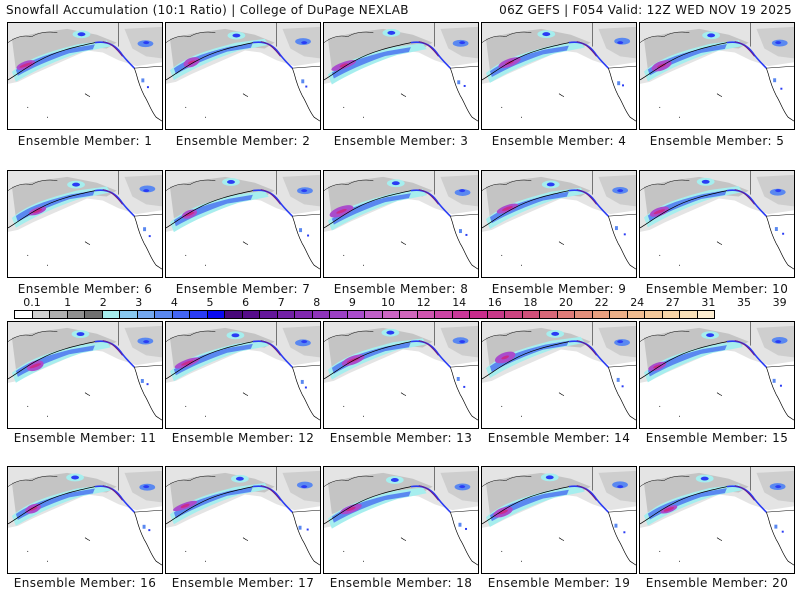  I want to click on colorbar-tick-label: 7, so click(281, 302).